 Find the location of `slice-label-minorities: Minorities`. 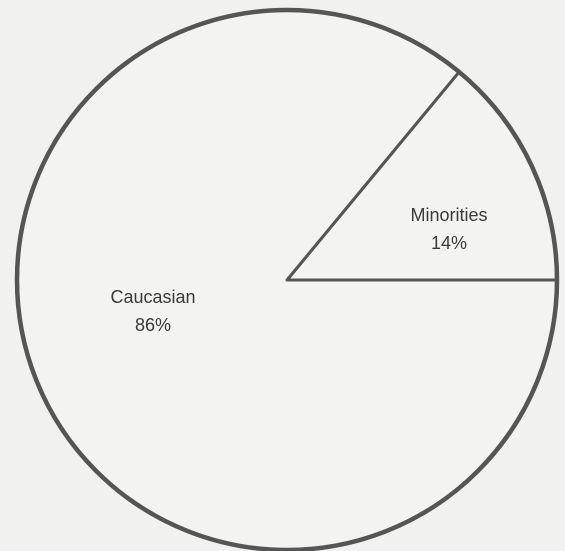

slice-label-minorities: Minorities is located at coordinates (448, 215).